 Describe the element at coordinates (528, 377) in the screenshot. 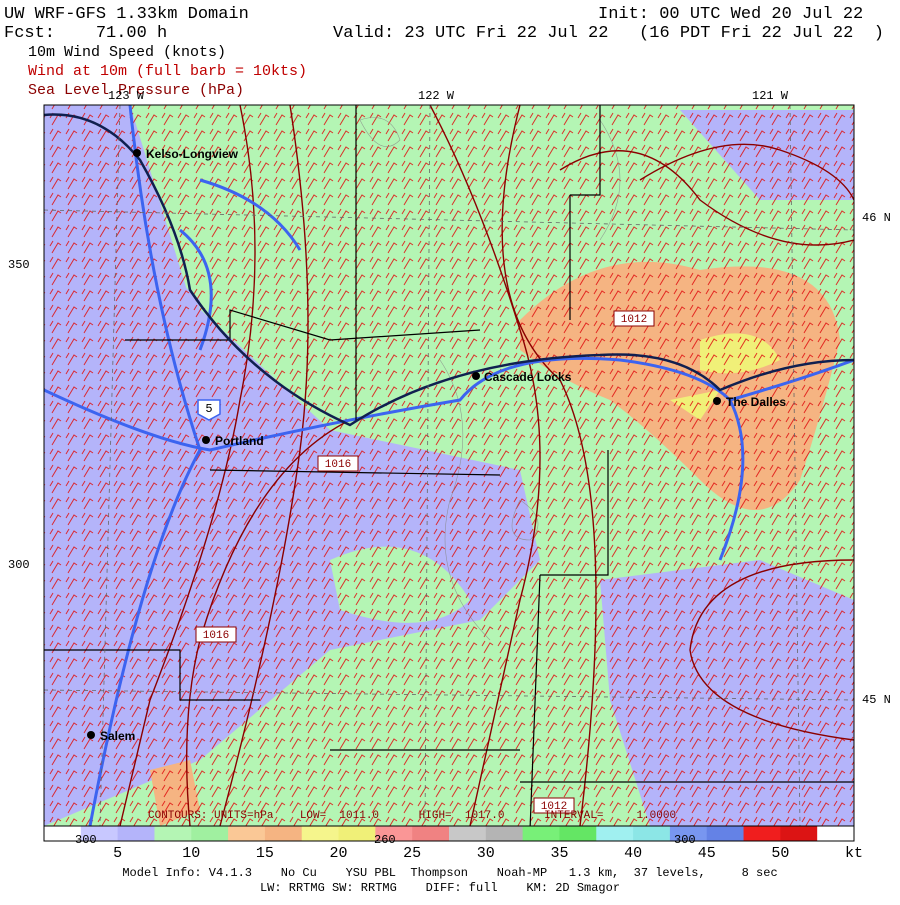

I see `city: Cascade Locks` at that location.